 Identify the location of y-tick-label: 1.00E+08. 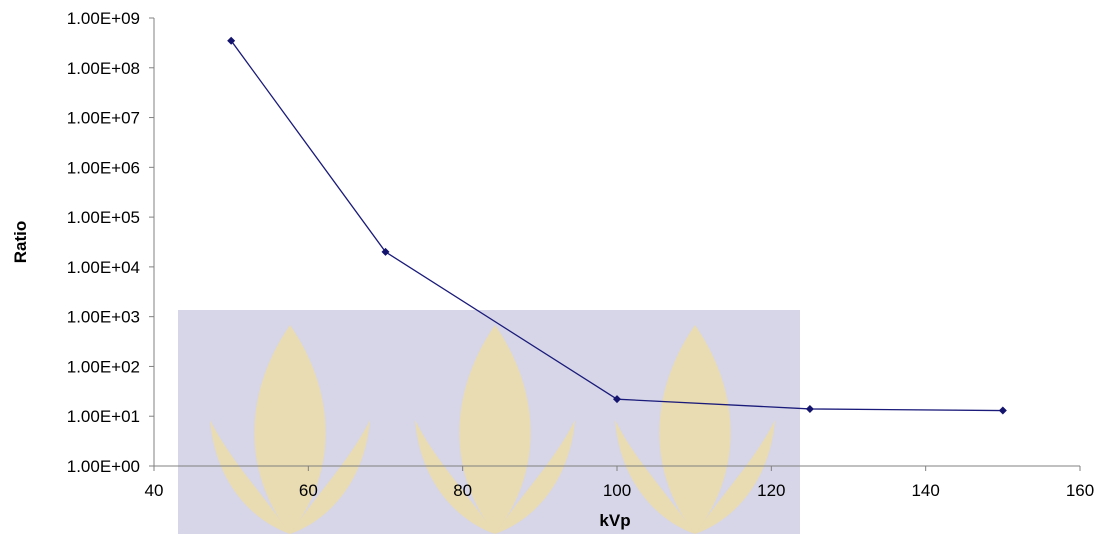
(103, 68).